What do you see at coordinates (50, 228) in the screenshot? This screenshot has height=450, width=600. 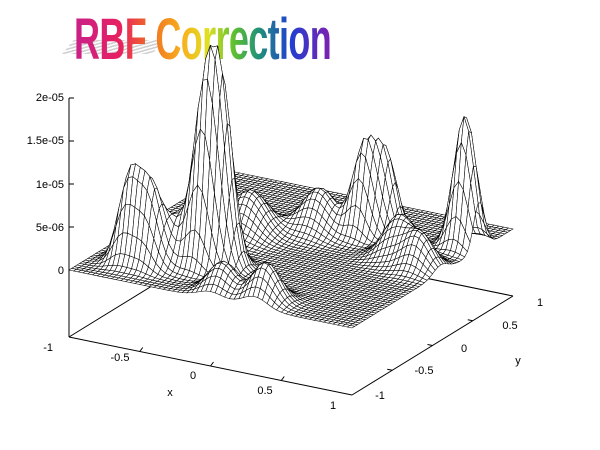 I see `z-tick-label: 5e-06` at bounding box center [50, 228].